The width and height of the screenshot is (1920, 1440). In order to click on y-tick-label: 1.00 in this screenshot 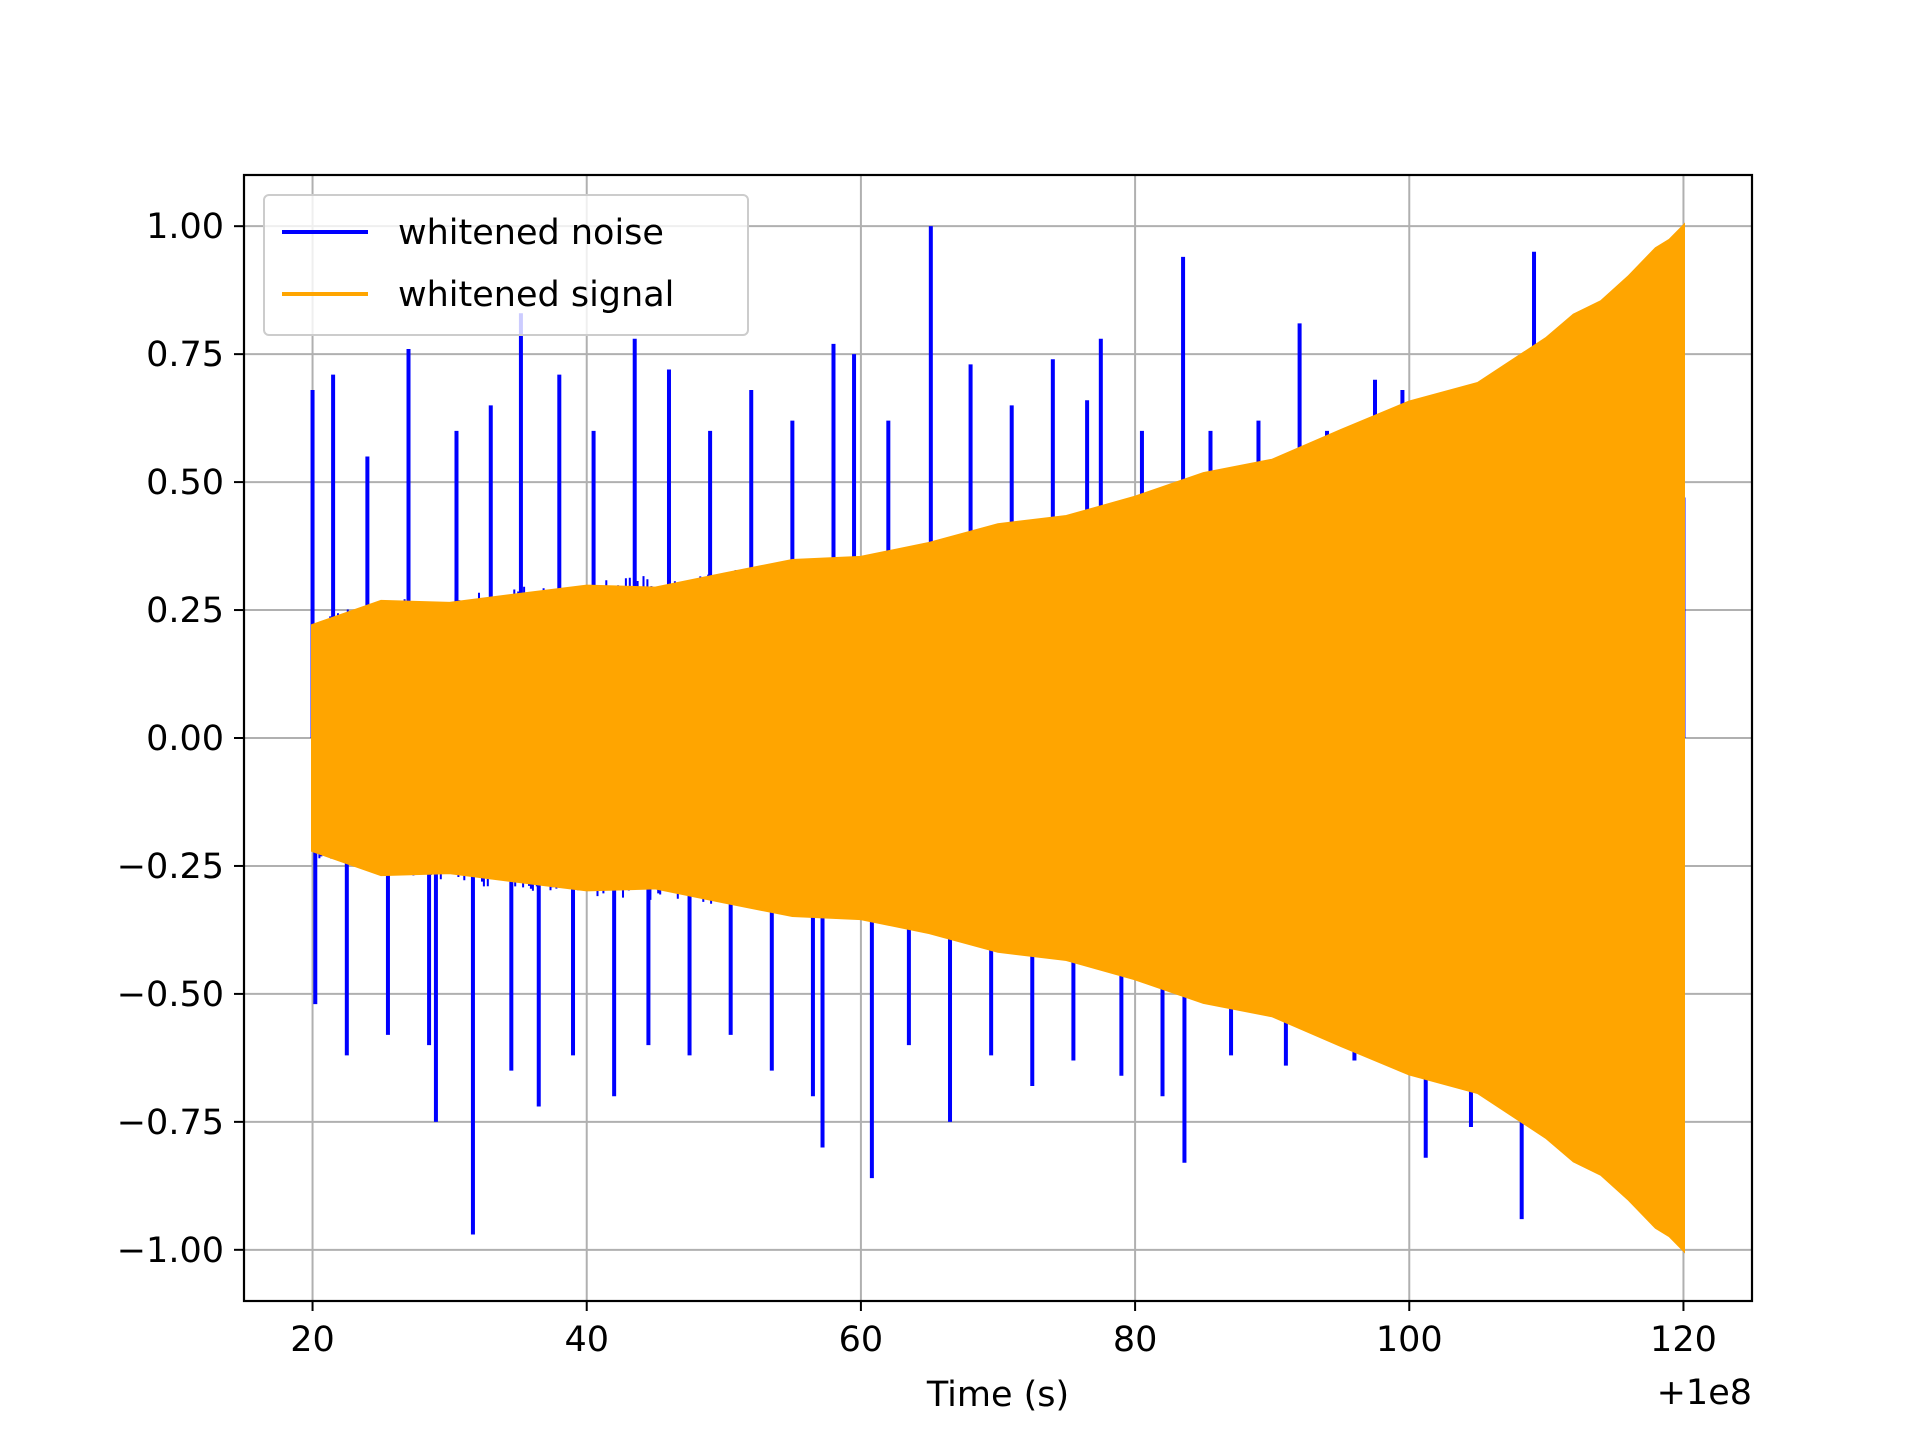, I will do `click(185, 227)`.